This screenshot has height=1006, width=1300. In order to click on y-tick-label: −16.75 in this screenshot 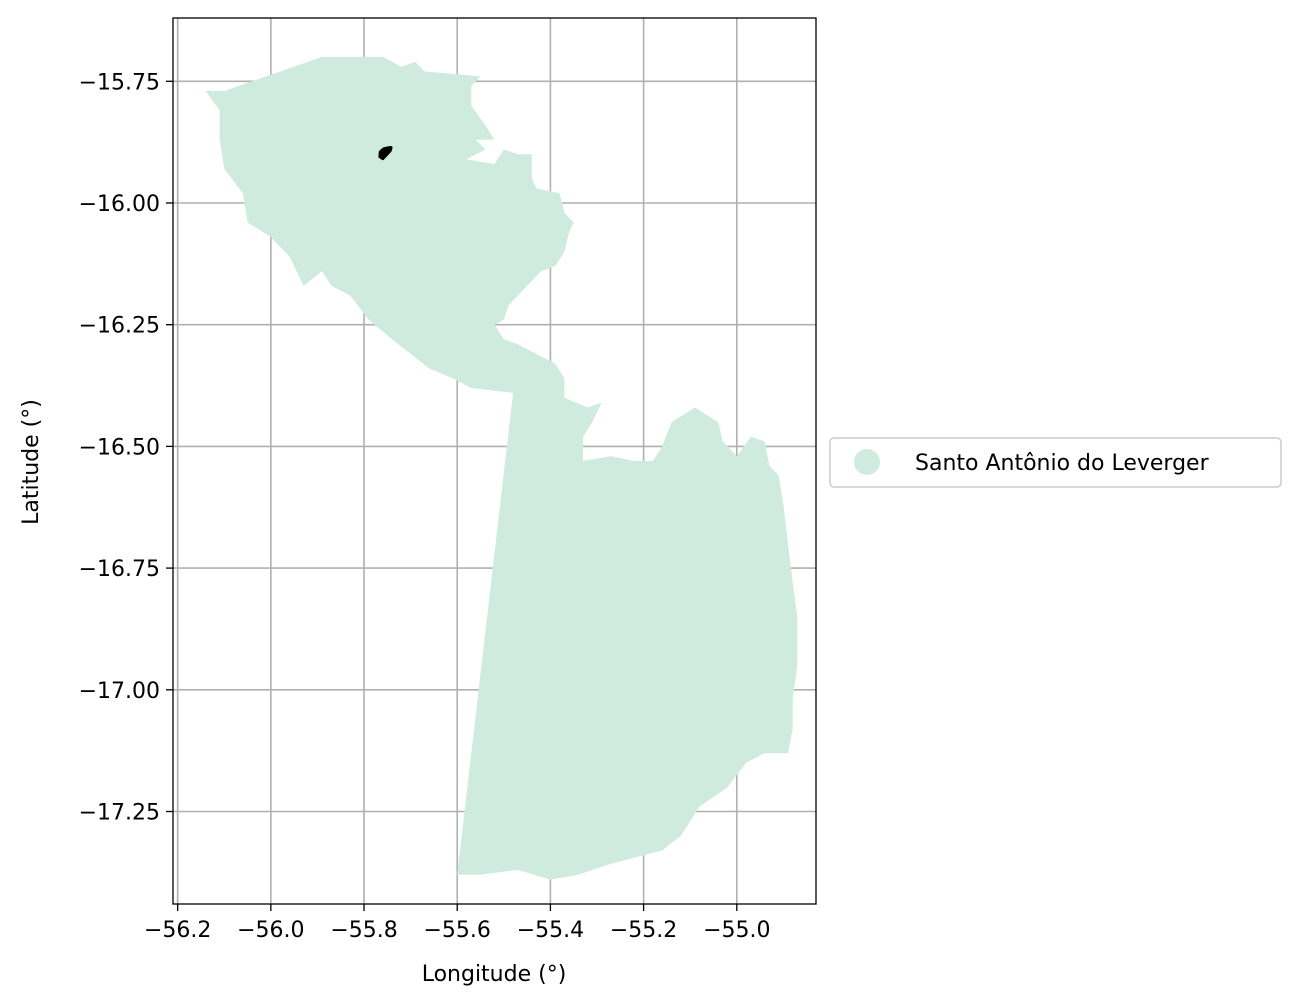, I will do `click(119, 569)`.